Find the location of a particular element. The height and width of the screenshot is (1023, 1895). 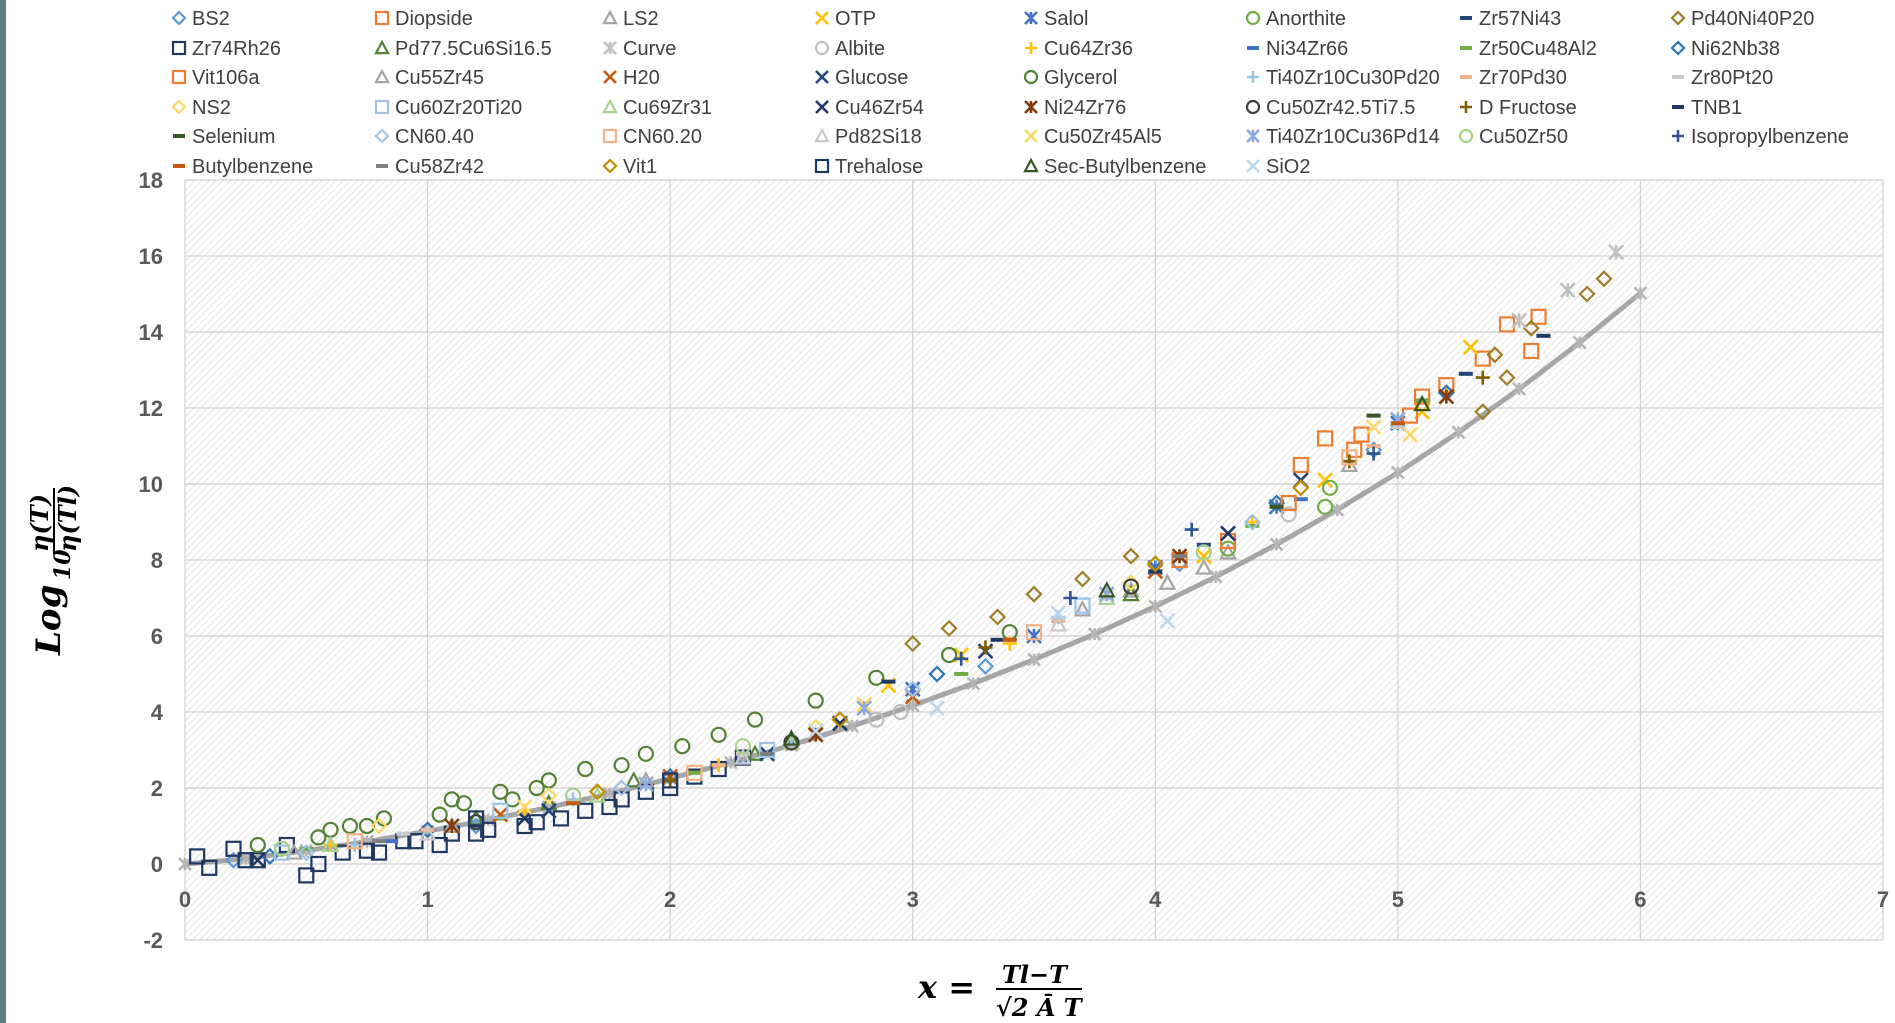

legend-item: BS2 is located at coordinates (200, 19).